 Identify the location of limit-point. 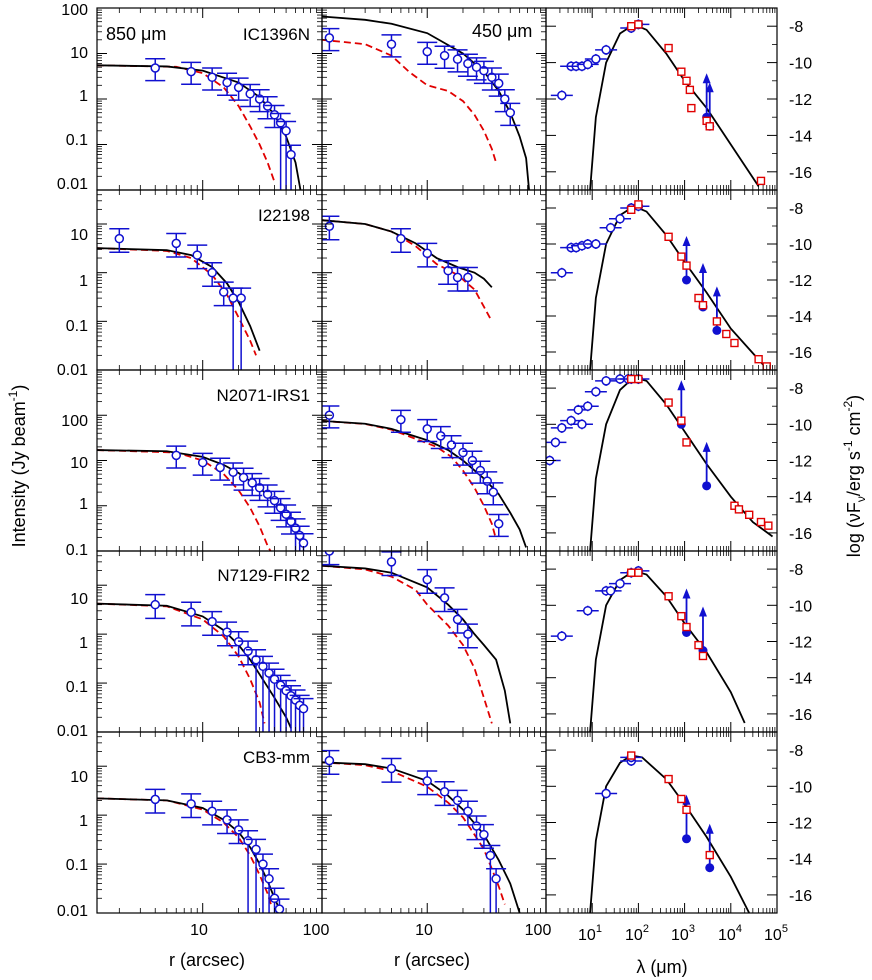
(687, 839).